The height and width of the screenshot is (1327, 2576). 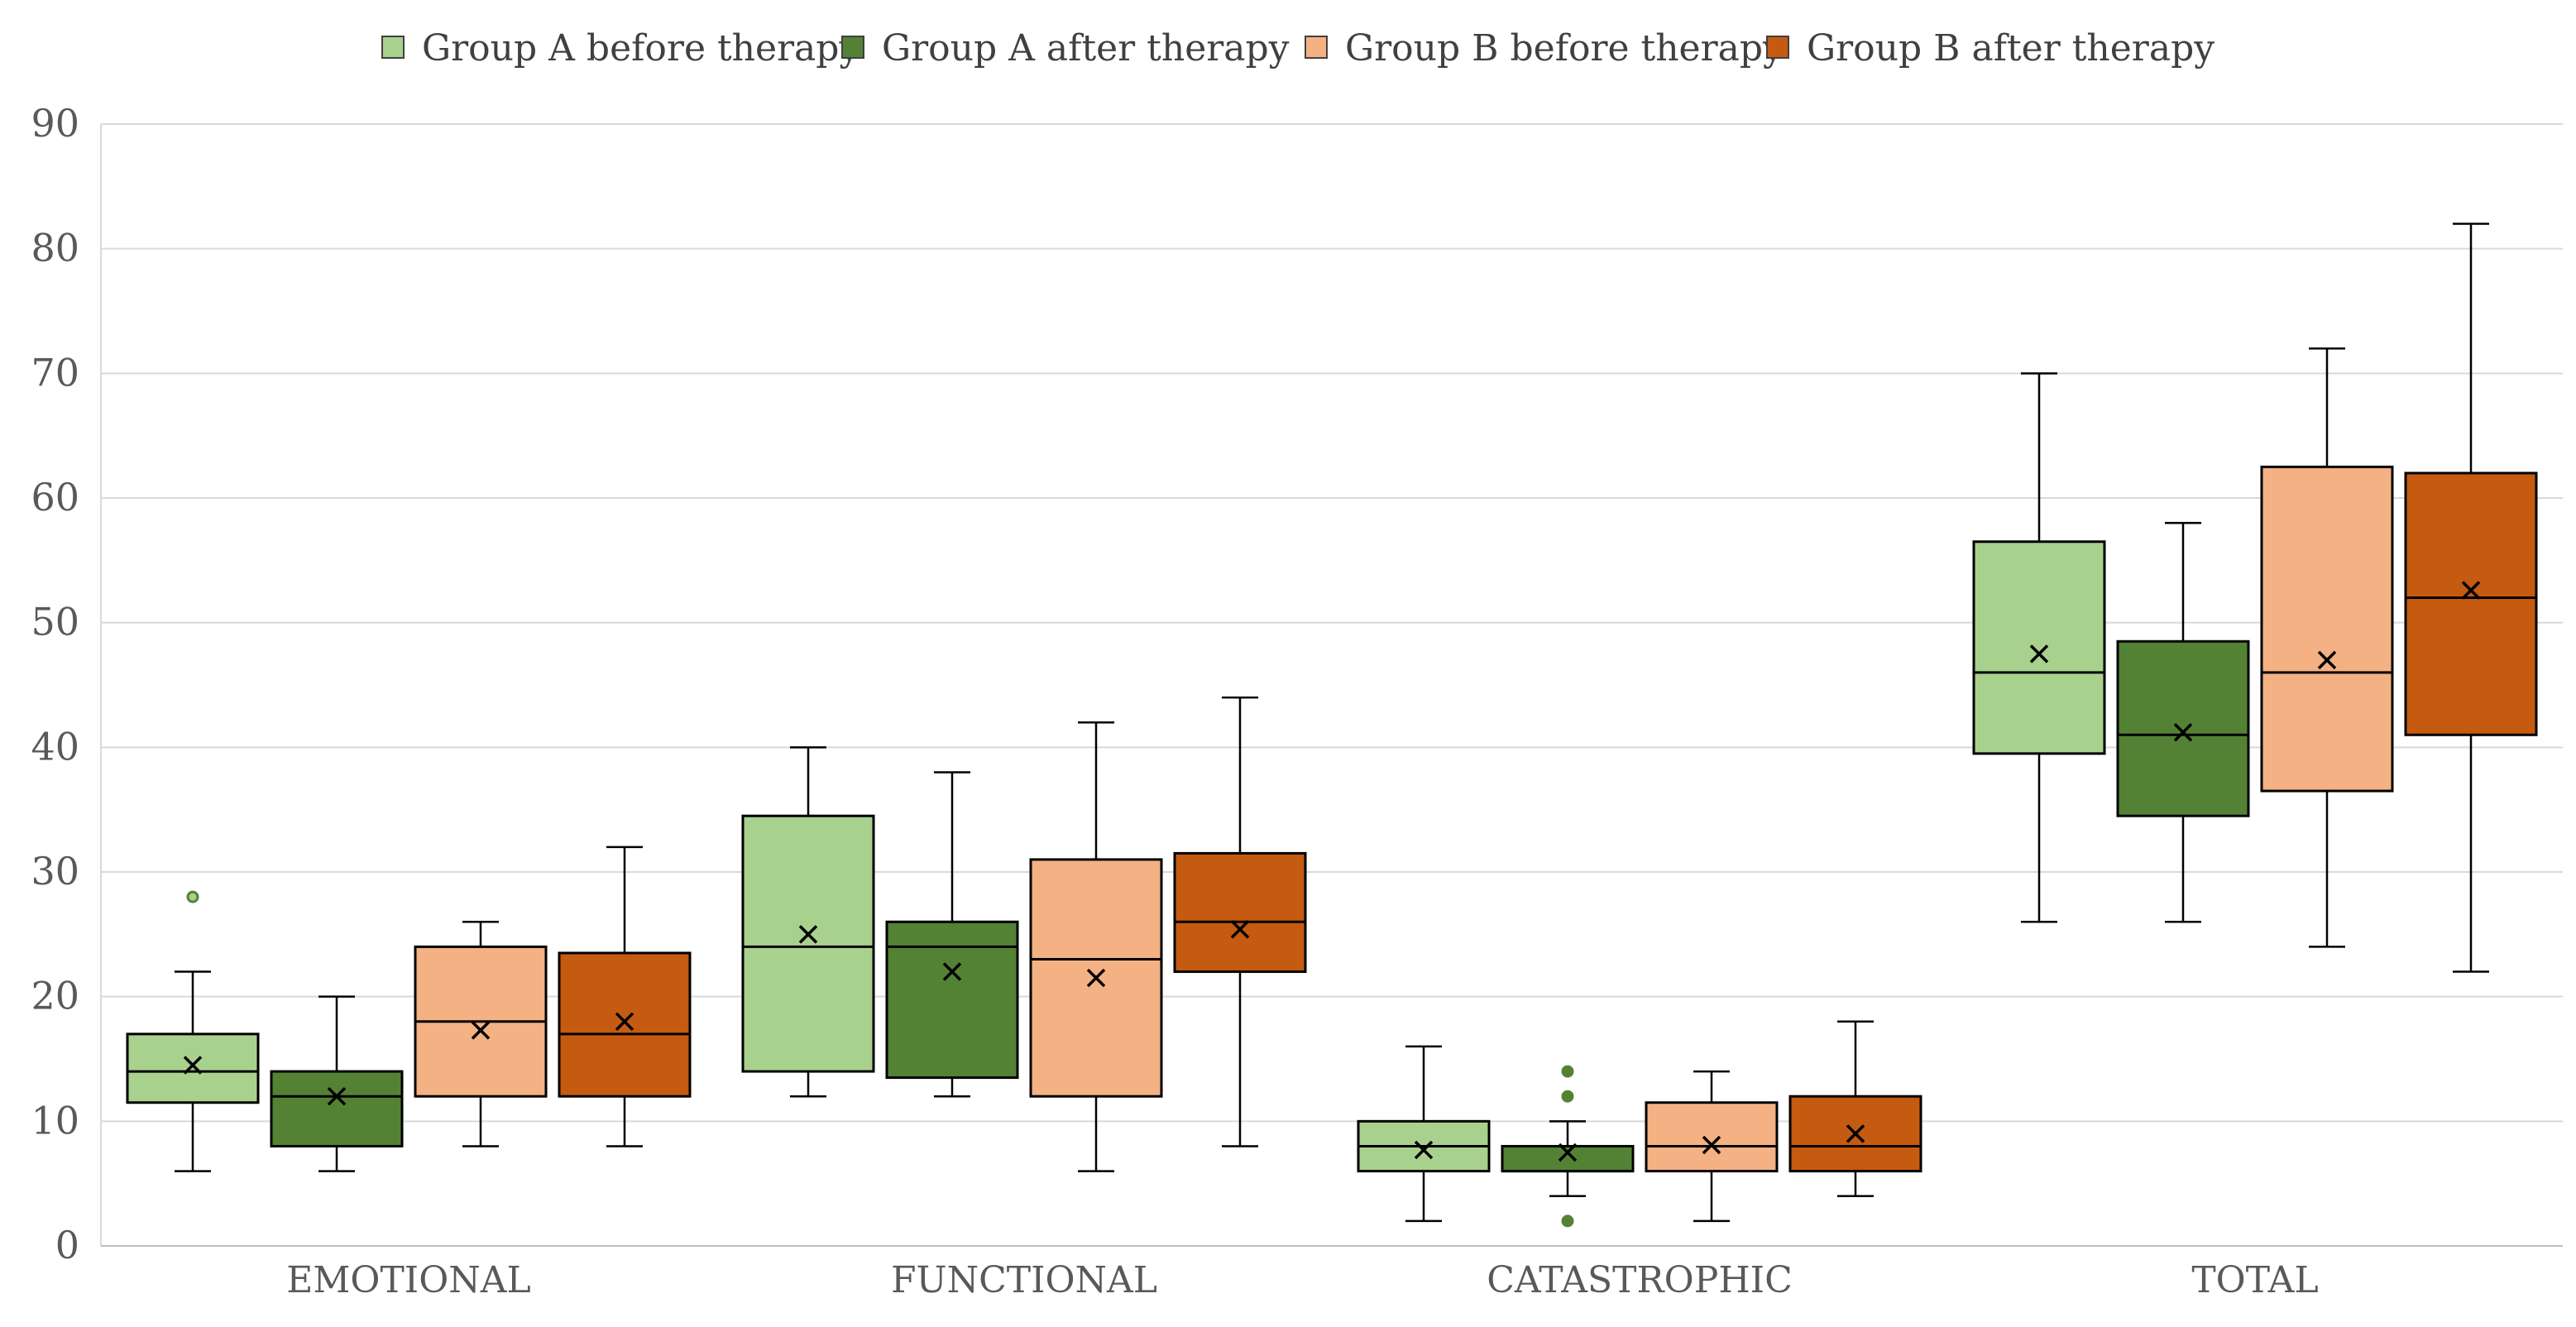 What do you see at coordinates (55, 123) in the screenshot?
I see `y-tick-label-90: 90` at bounding box center [55, 123].